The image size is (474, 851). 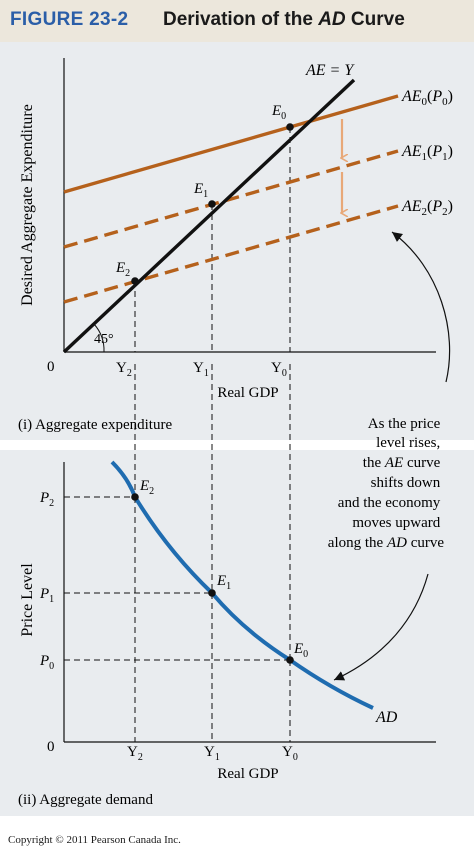 What do you see at coordinates (51, 367) in the screenshot?
I see `origin-label-panel-i: 0` at bounding box center [51, 367].